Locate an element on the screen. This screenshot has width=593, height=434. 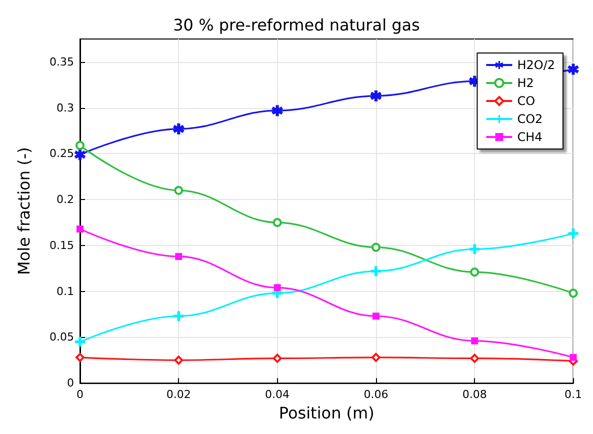
y-tick-label: 0 is located at coordinates (70, 383).